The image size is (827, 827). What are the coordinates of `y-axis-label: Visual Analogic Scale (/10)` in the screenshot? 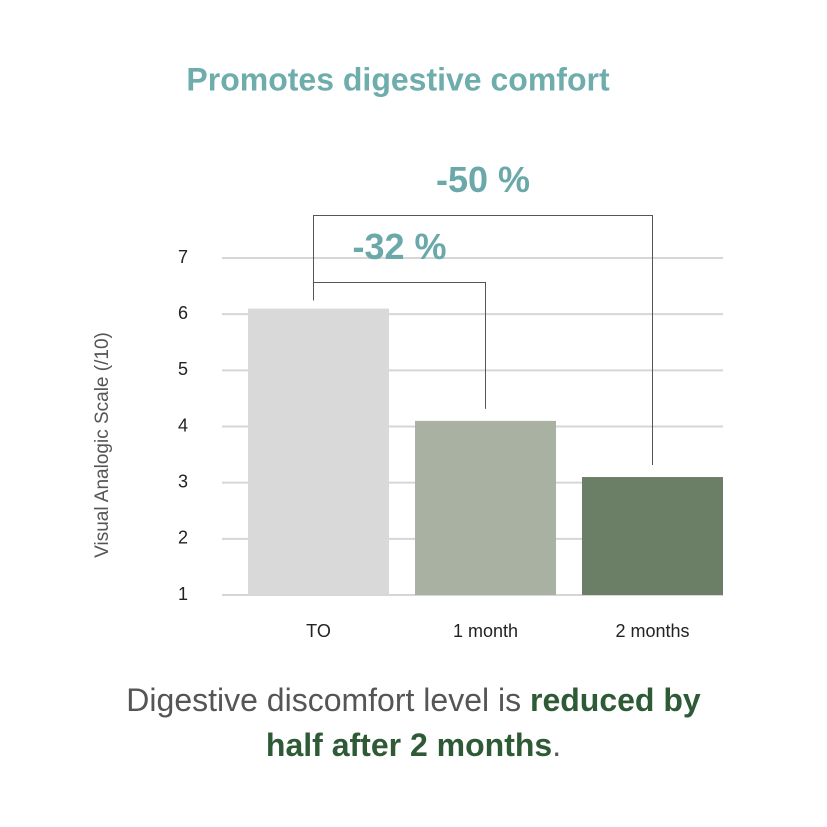 It's located at (102, 445).